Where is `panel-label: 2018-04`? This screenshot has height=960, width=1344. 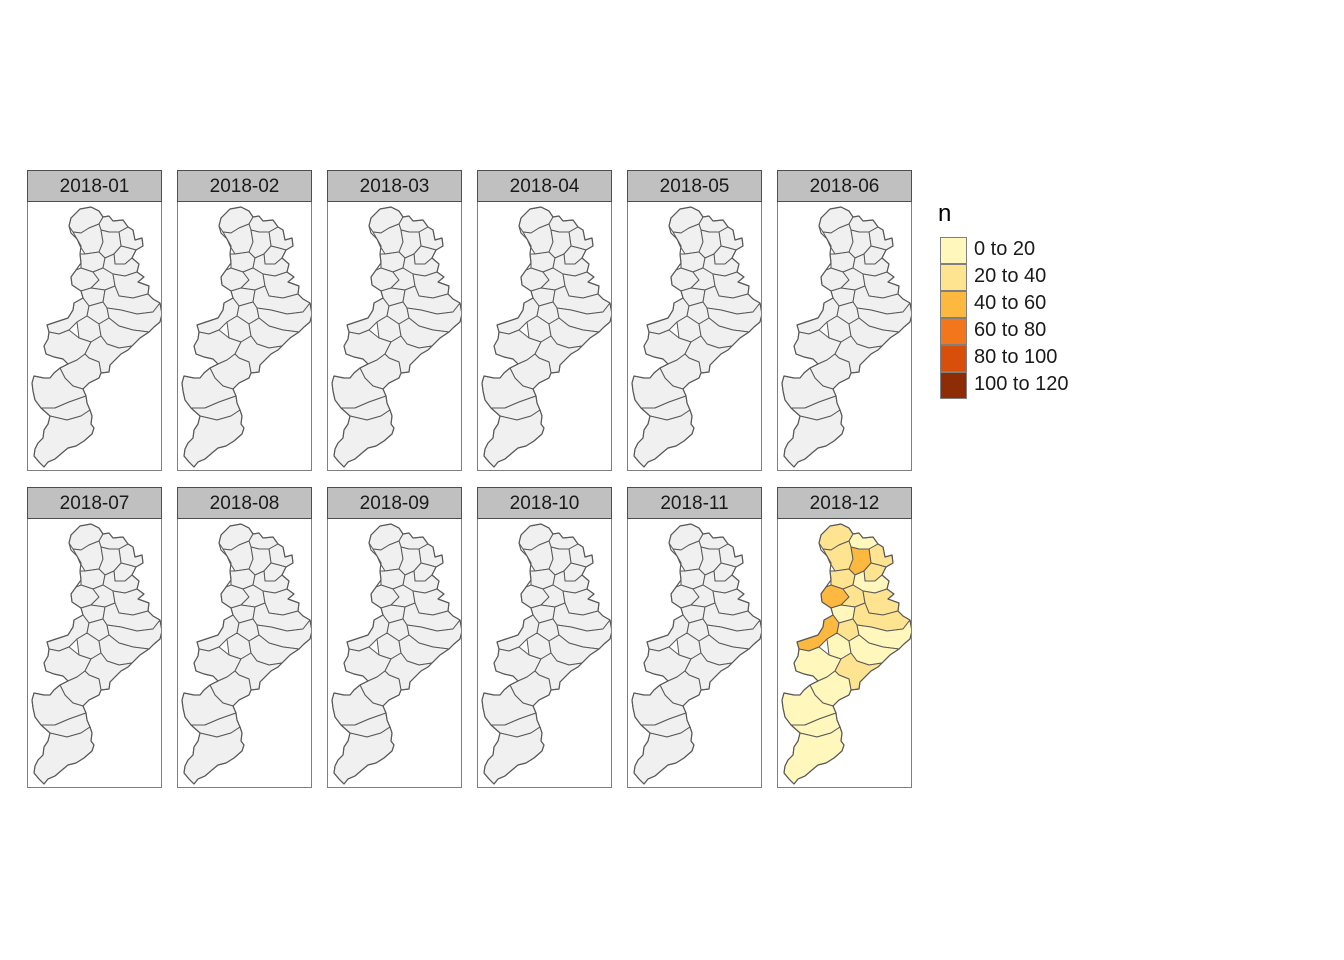
panel-label: 2018-04 is located at coordinates (544, 186).